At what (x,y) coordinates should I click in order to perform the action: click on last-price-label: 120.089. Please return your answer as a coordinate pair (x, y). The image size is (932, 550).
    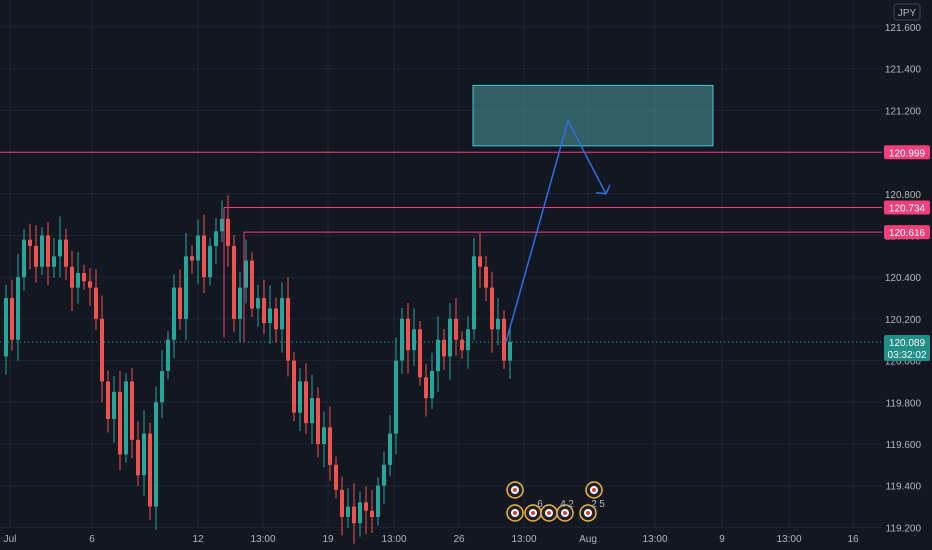
    Looking at the image, I should click on (907, 343).